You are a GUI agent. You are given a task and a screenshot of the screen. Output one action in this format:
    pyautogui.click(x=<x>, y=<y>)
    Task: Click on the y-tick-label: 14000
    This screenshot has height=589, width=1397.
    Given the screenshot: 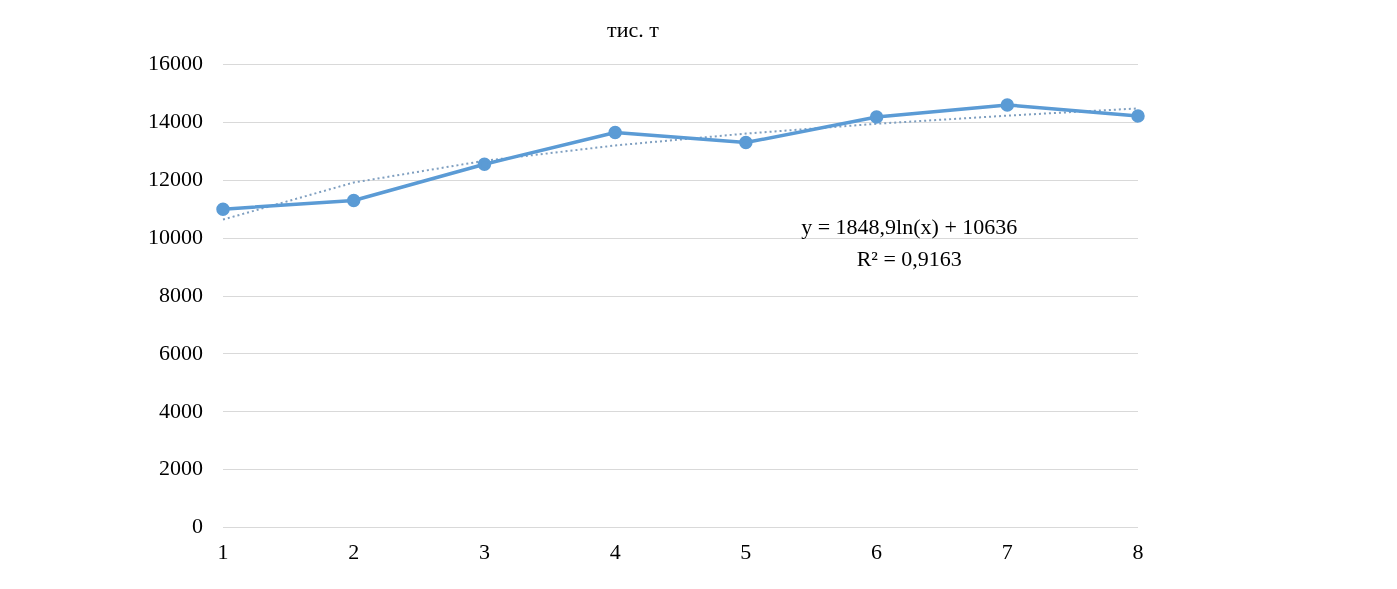 What is the action you would take?
    pyautogui.click(x=175, y=121)
    